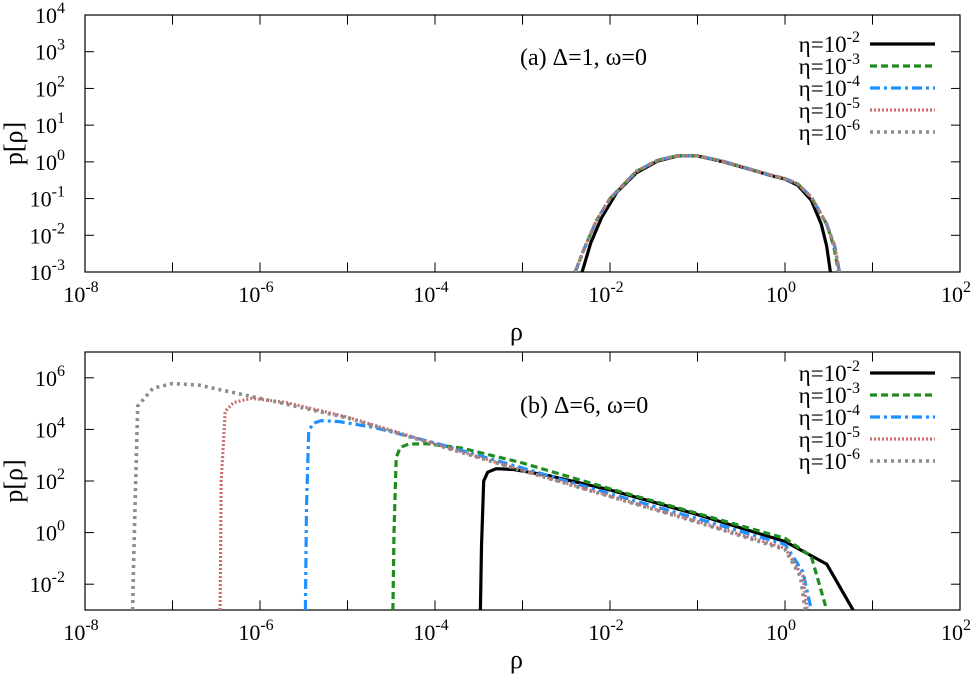 The width and height of the screenshot is (980, 681). Describe the element at coordinates (50, 124) in the screenshot. I see `y-tick-label: 10¹` at that location.